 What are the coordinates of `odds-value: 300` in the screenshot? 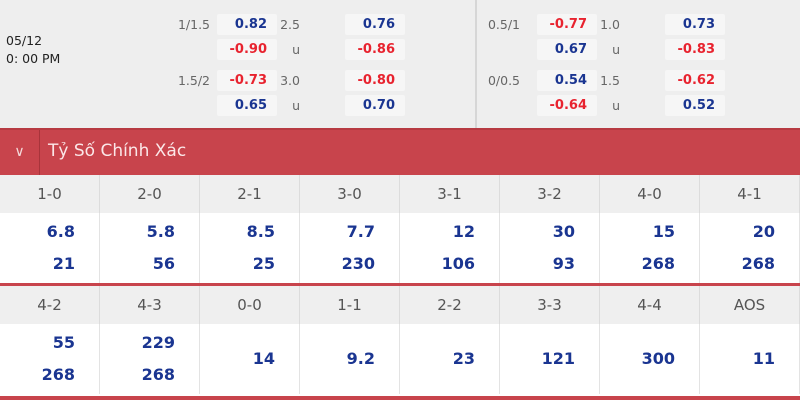 It's located at (658, 358).